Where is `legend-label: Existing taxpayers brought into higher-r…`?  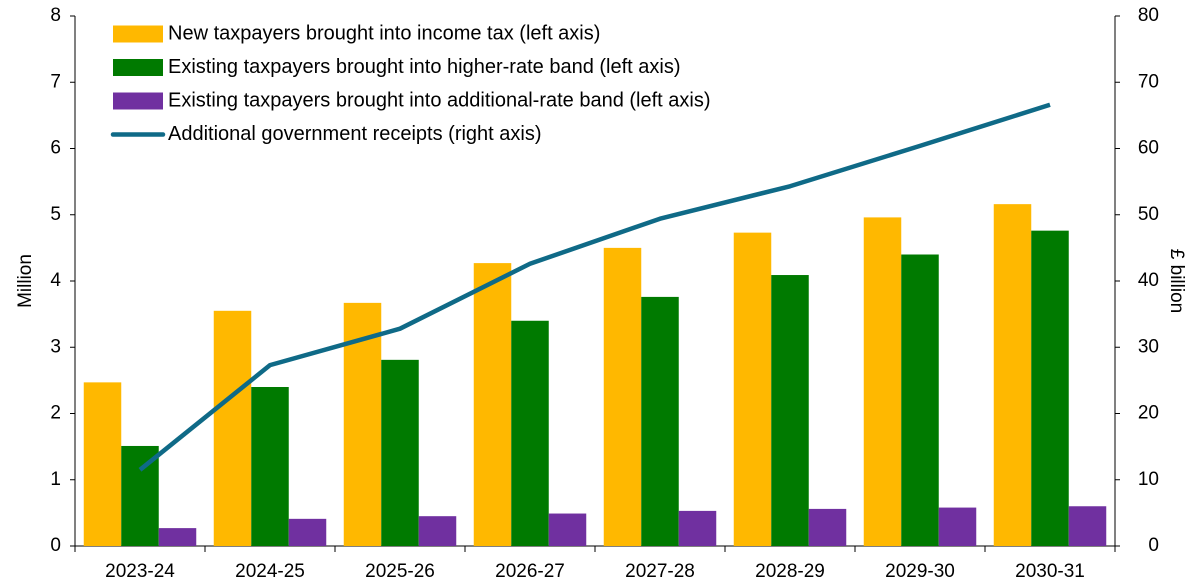
legend-label: Existing taxpayers brought into higher-r… is located at coordinates (424, 67).